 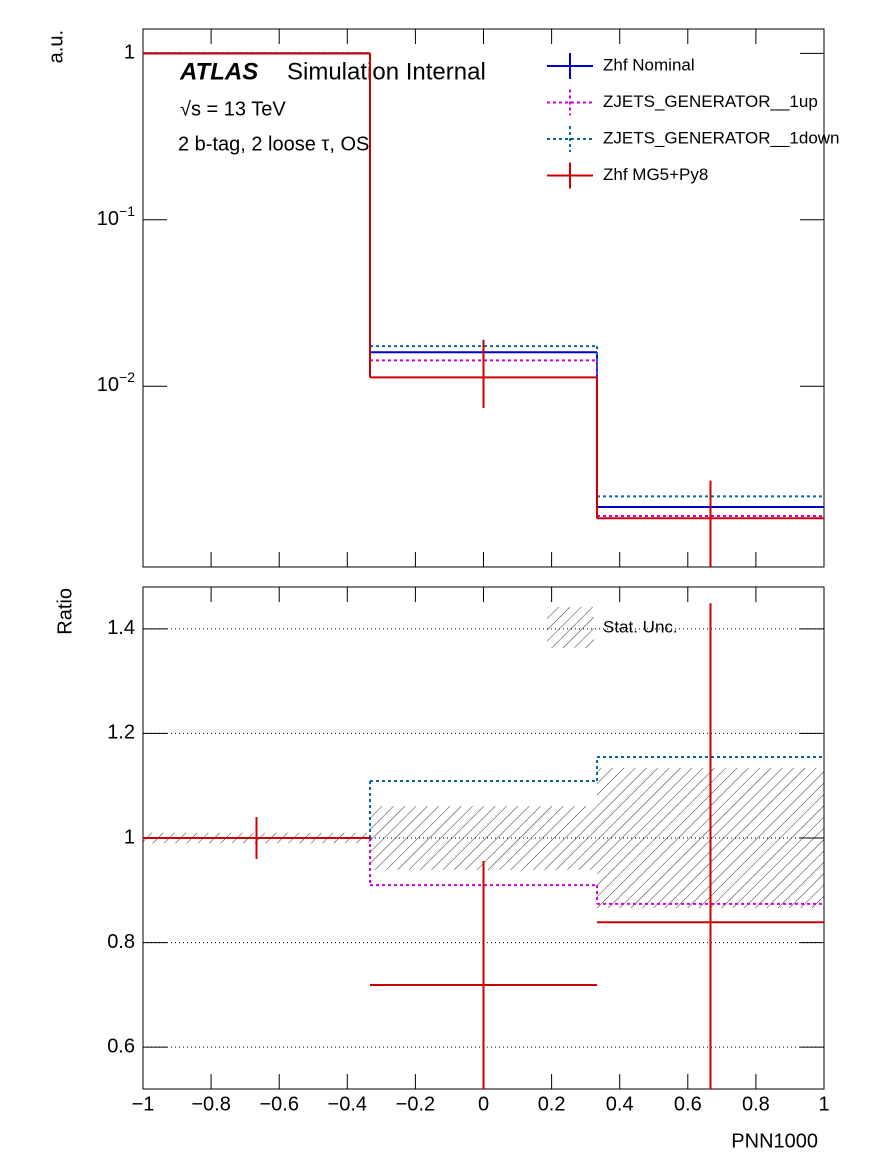 What do you see at coordinates (688, 1104) in the screenshot?
I see `x-tick-label: 0.6` at bounding box center [688, 1104].